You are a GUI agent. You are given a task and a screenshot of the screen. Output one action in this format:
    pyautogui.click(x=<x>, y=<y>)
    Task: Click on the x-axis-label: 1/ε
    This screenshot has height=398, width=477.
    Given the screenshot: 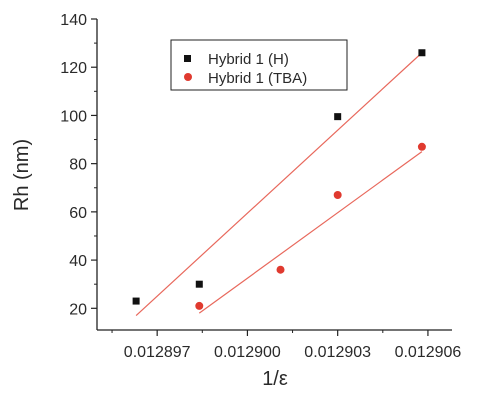 What is the action you would take?
    pyautogui.click(x=275, y=379)
    